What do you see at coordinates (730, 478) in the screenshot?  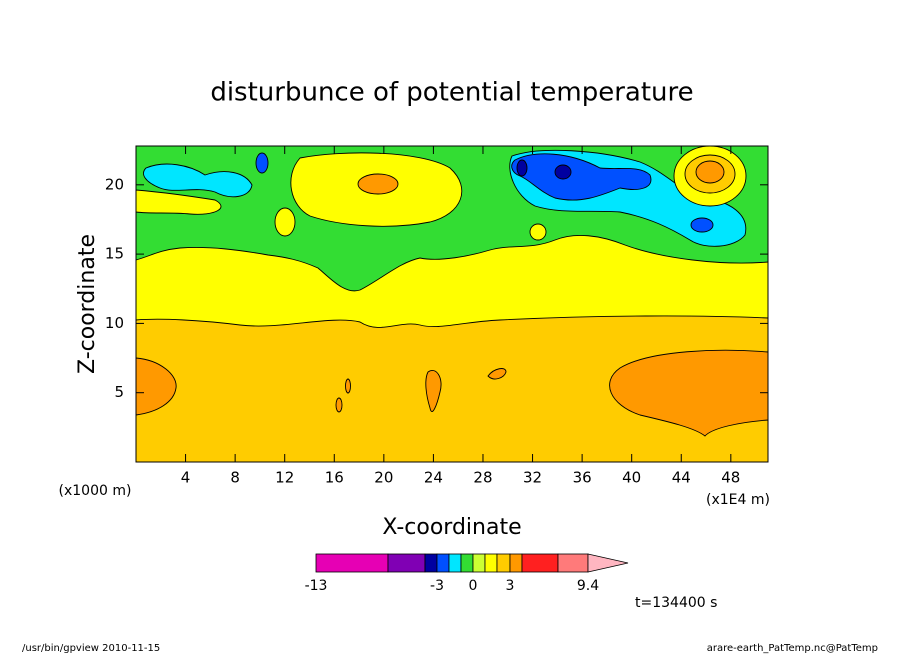 I see `x-tick-label: 48` at bounding box center [730, 478].